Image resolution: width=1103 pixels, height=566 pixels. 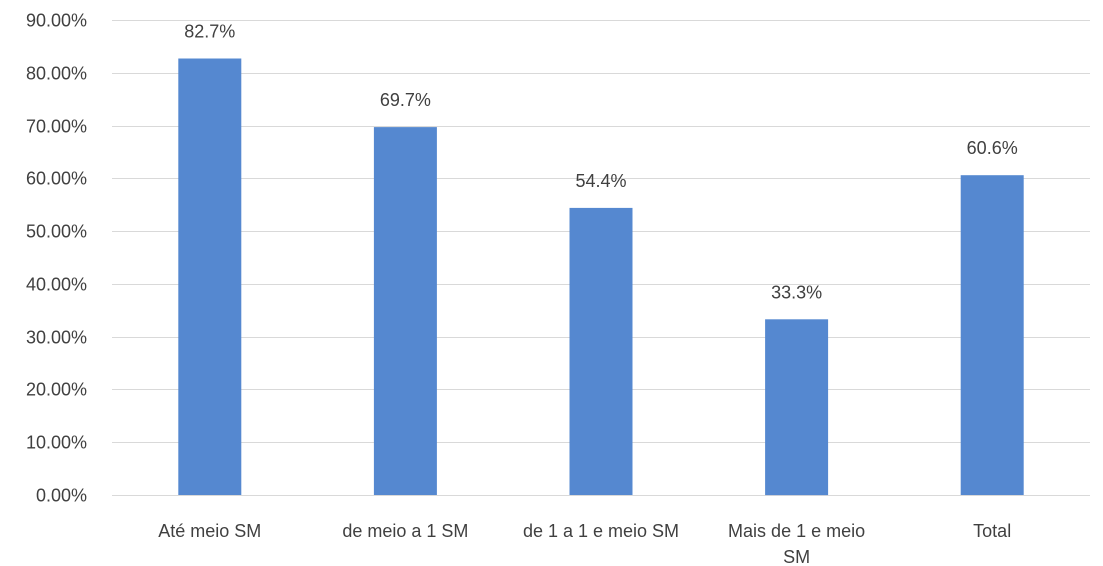 What do you see at coordinates (405, 100) in the screenshot?
I see `data-label: 69.7%` at bounding box center [405, 100].